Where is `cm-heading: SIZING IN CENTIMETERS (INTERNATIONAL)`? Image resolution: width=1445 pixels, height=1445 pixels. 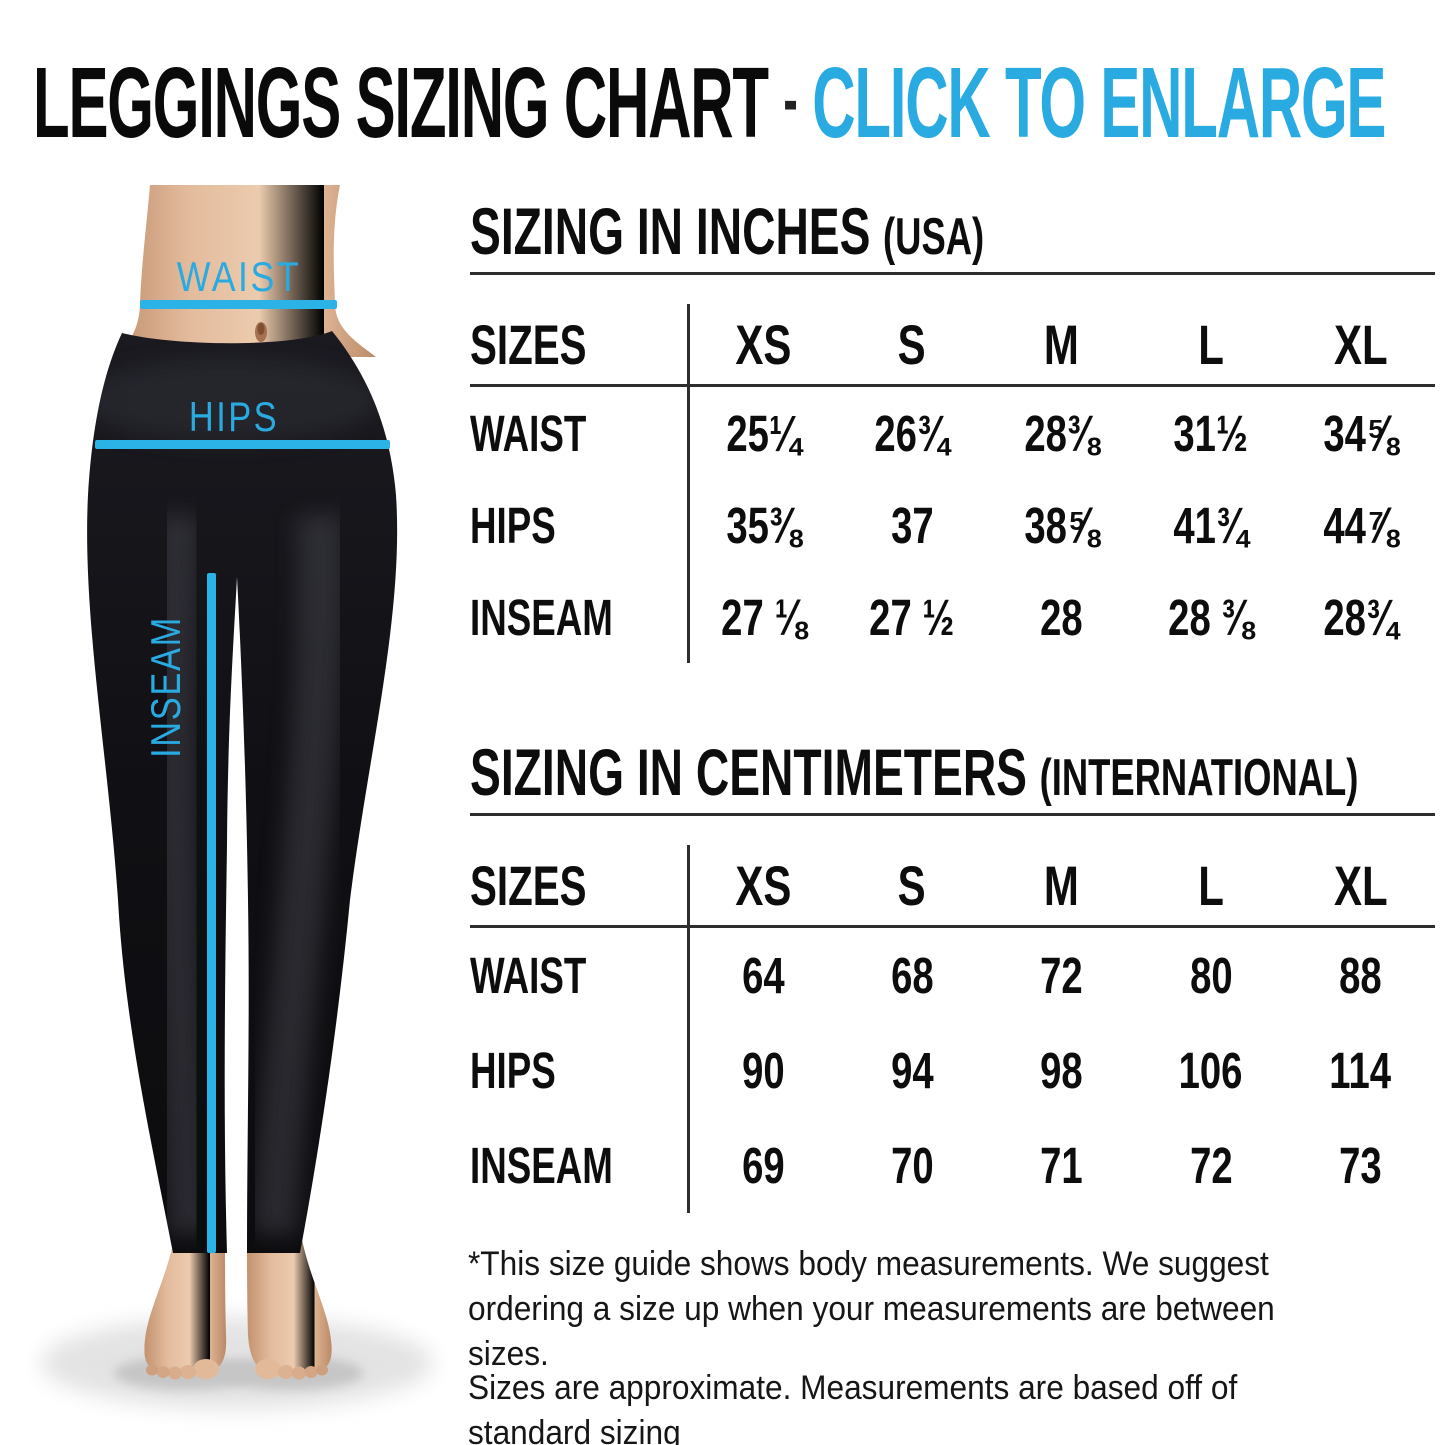 cm-heading: SIZING IN CENTIMETERS (INTERNATIONAL) is located at coordinates (914, 774).